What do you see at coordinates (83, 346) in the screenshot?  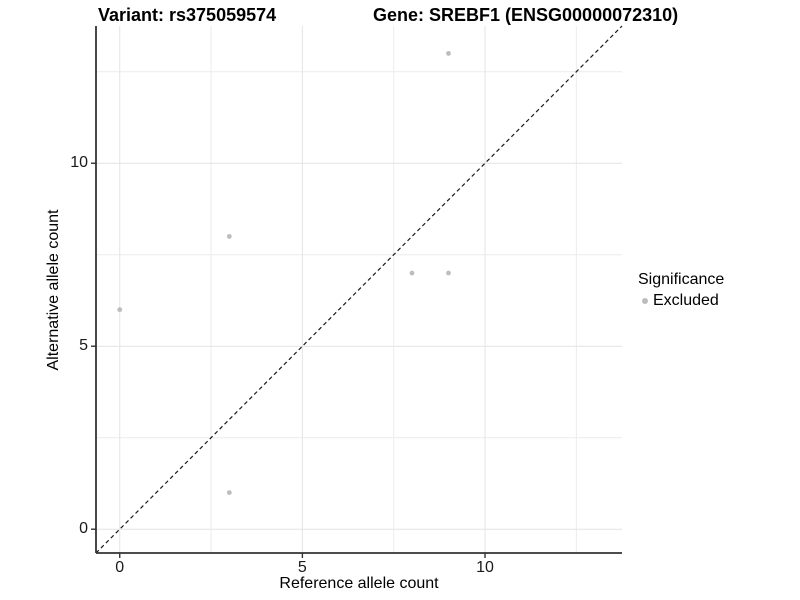 I see `y-tick-label: 5` at bounding box center [83, 346].